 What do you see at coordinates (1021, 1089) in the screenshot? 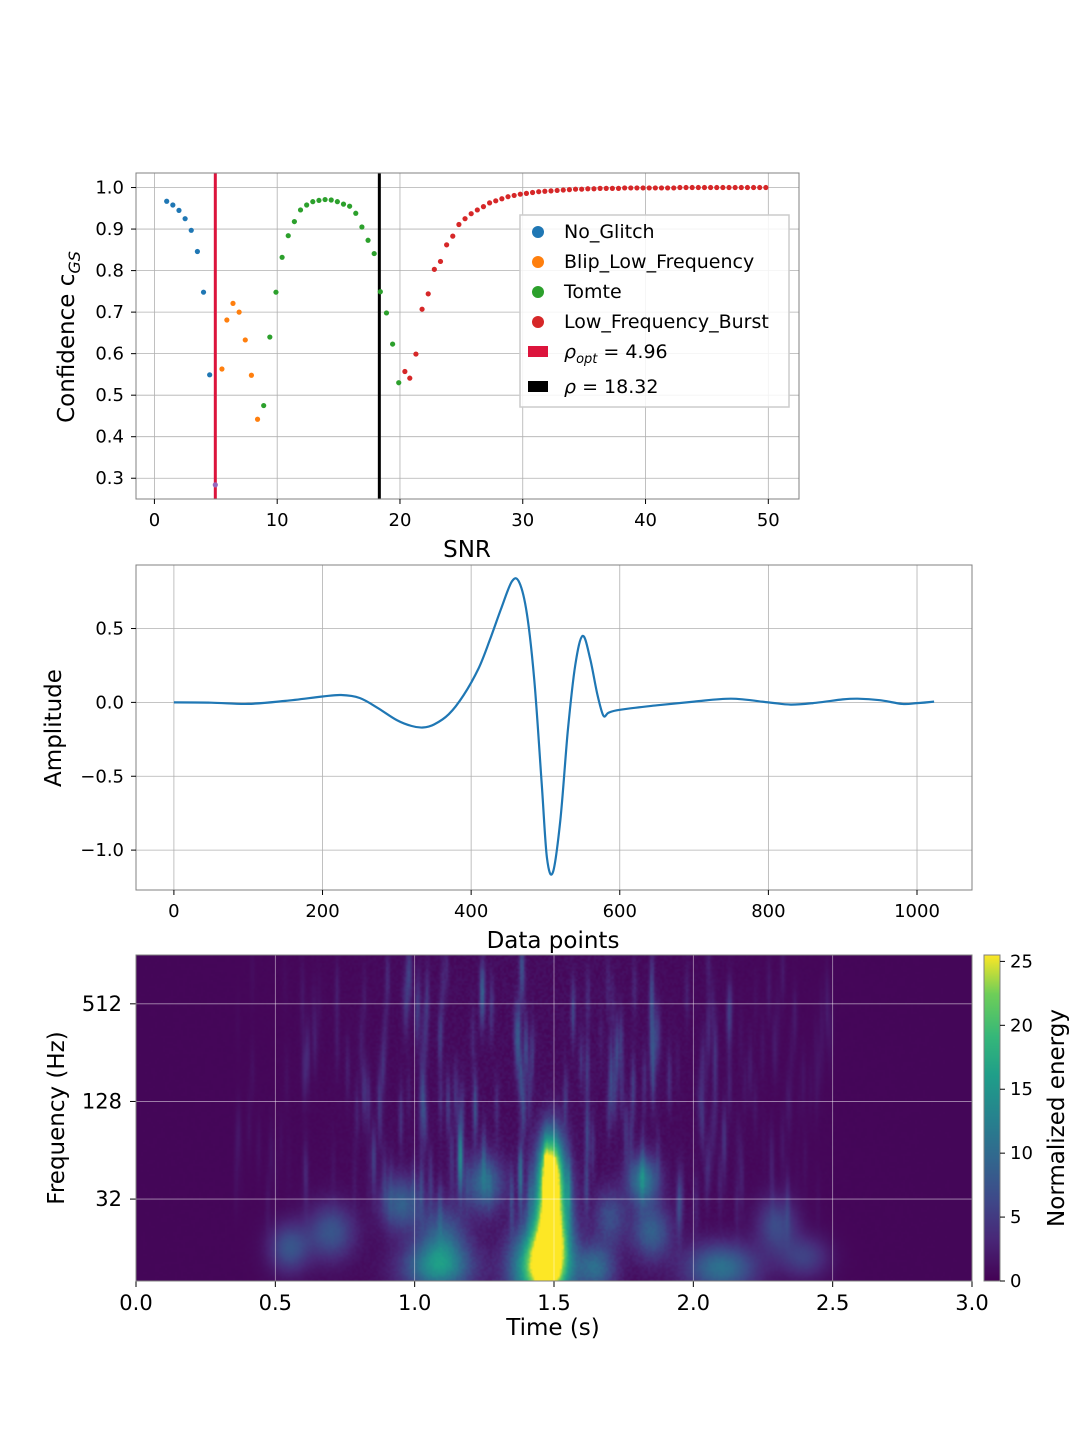
I see `colorbar-tick-label: 15` at bounding box center [1021, 1089].